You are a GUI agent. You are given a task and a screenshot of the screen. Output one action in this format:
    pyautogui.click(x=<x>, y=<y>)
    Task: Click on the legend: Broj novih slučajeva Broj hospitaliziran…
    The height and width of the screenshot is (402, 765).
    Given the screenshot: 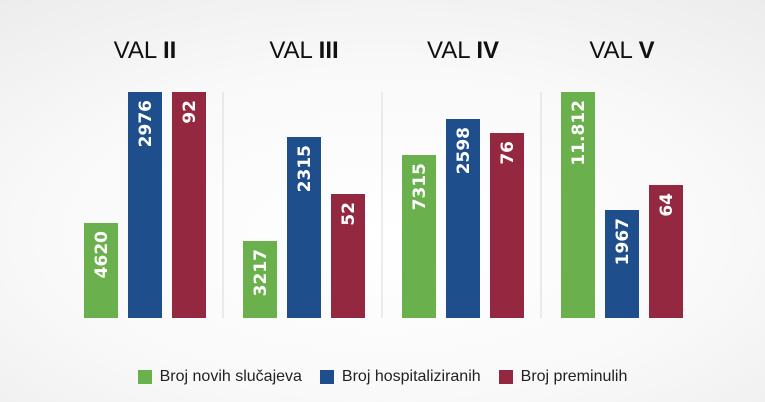 What is the action you would take?
    pyautogui.click(x=382, y=377)
    